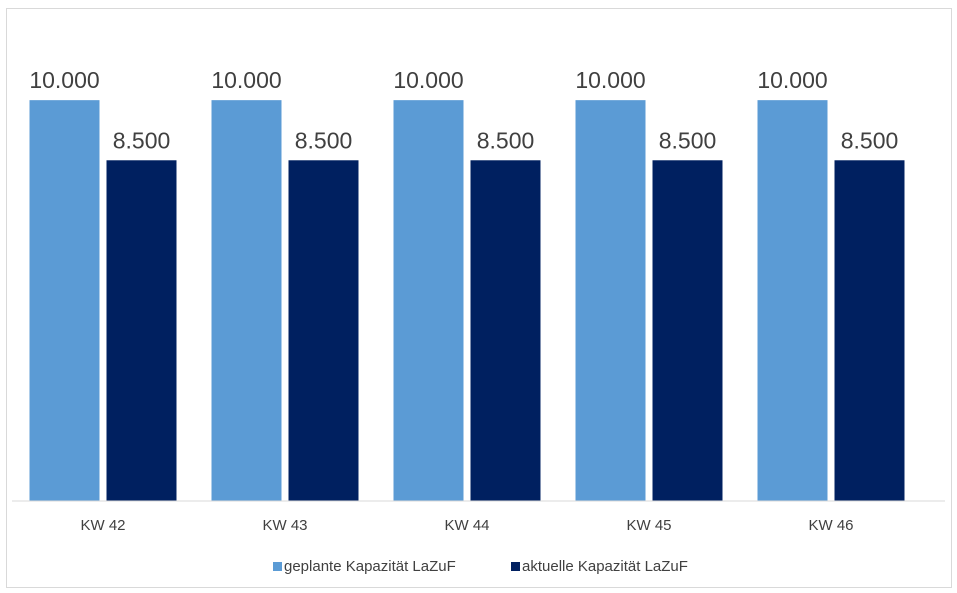 The image size is (957, 593). I want to click on x-tick-label-kw-46: KW 46, so click(830, 525).